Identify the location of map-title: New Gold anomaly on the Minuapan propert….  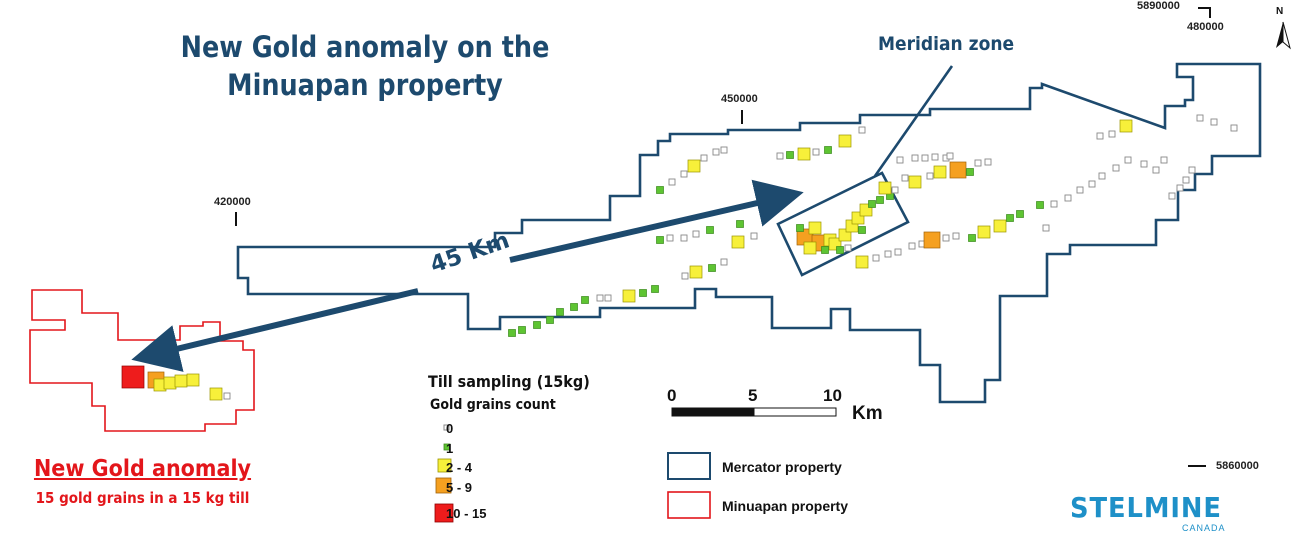
(365, 66).